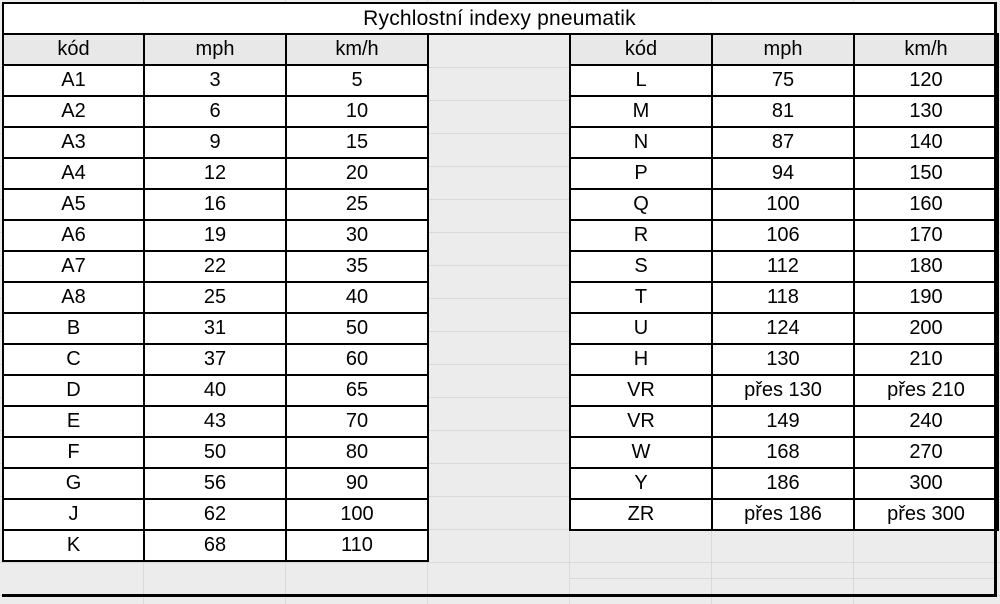 This screenshot has height=604, width=1000. Describe the element at coordinates (783, 173) in the screenshot. I see `cell-mph: 94` at that location.